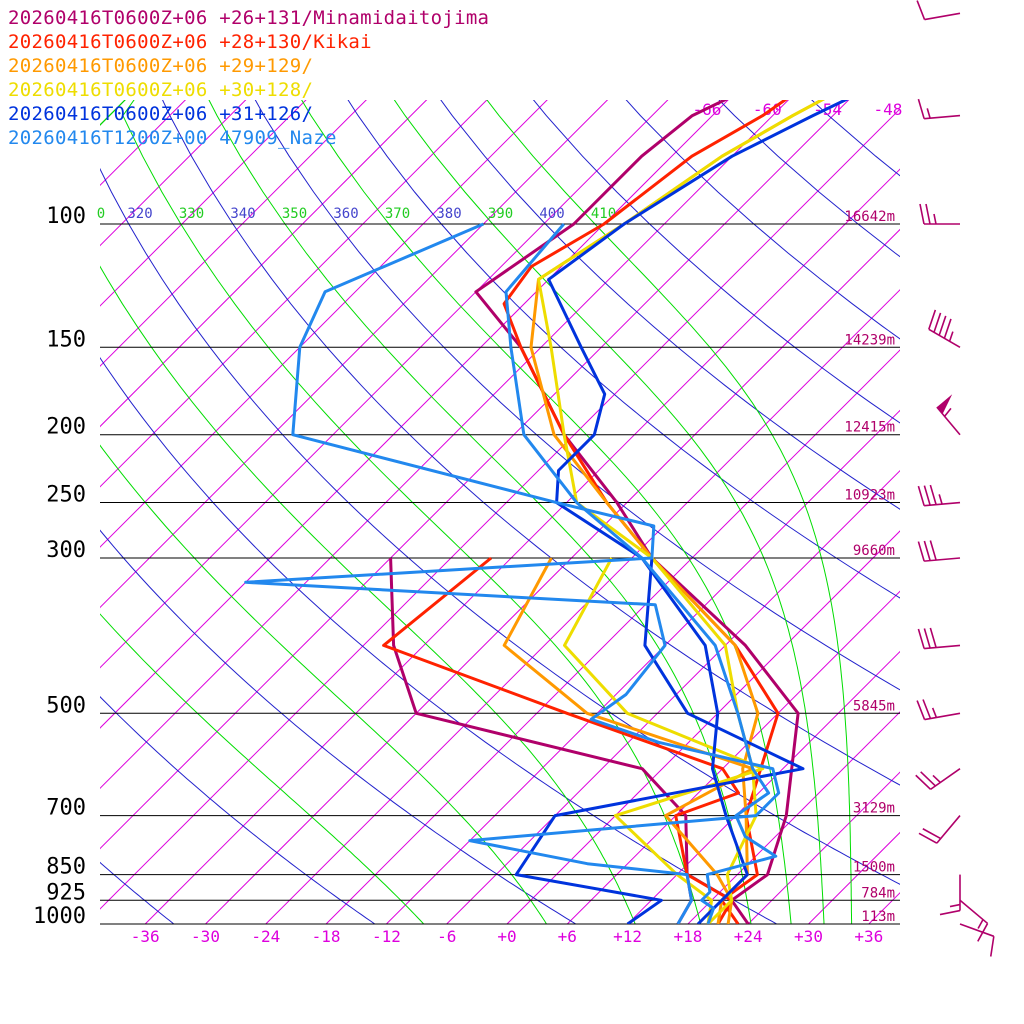 This screenshot has height=1024, width=1024. Describe the element at coordinates (567, 936) in the screenshot. I see `temperature-tick-label: +6` at that location.